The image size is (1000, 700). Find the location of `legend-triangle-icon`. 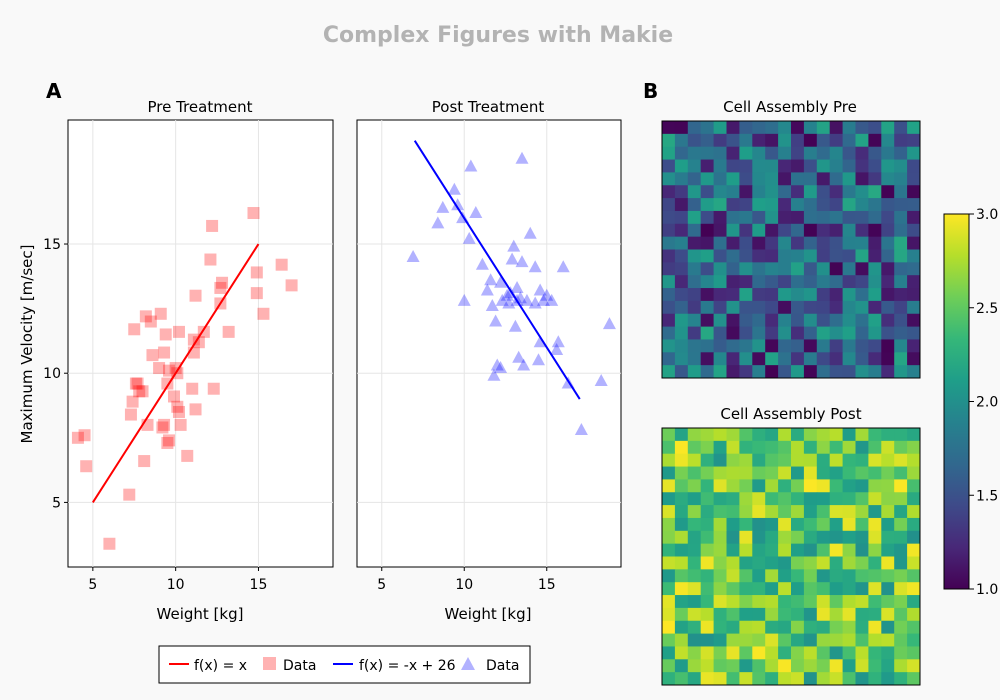

legend-triangle-icon is located at coordinates (468, 663).